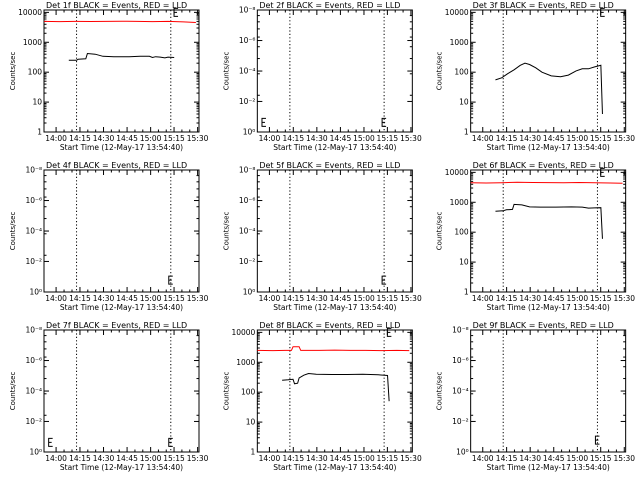 This screenshot has height=480, width=640. Describe the element at coordinates (543, 325) in the screenshot. I see `chart-title: Det 9f BLACK = Events, RED = LLD` at that location.